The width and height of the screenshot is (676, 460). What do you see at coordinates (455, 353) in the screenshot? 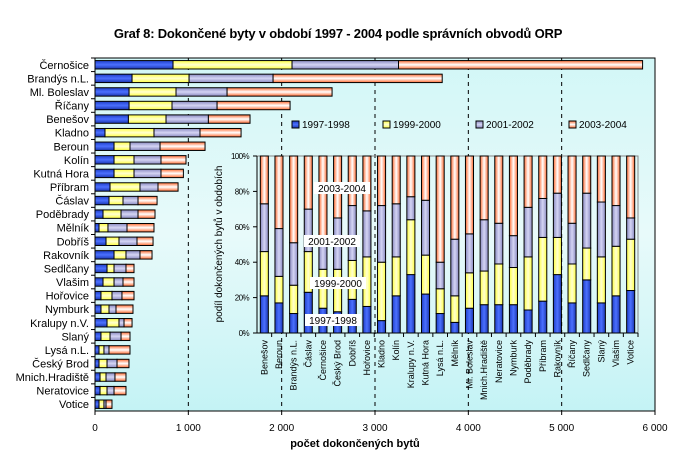
I see `inner-category-label: Mělník` at bounding box center [455, 353].